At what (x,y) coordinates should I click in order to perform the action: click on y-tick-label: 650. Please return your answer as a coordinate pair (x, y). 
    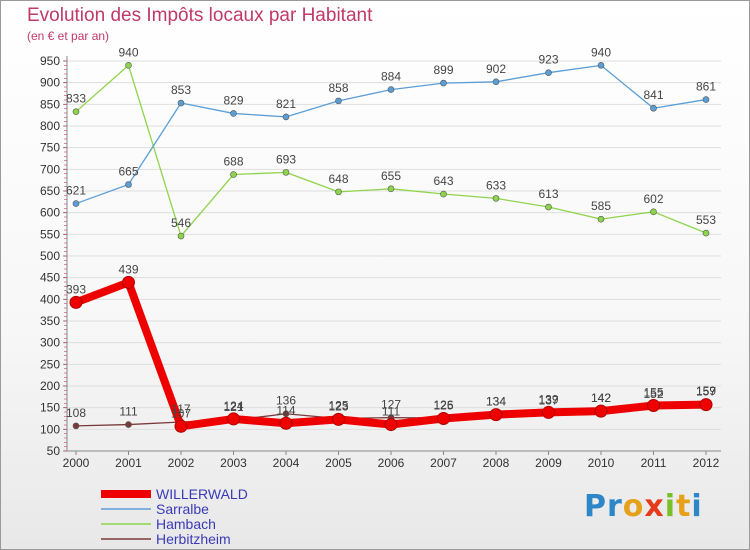
    Looking at the image, I should click on (50, 191).